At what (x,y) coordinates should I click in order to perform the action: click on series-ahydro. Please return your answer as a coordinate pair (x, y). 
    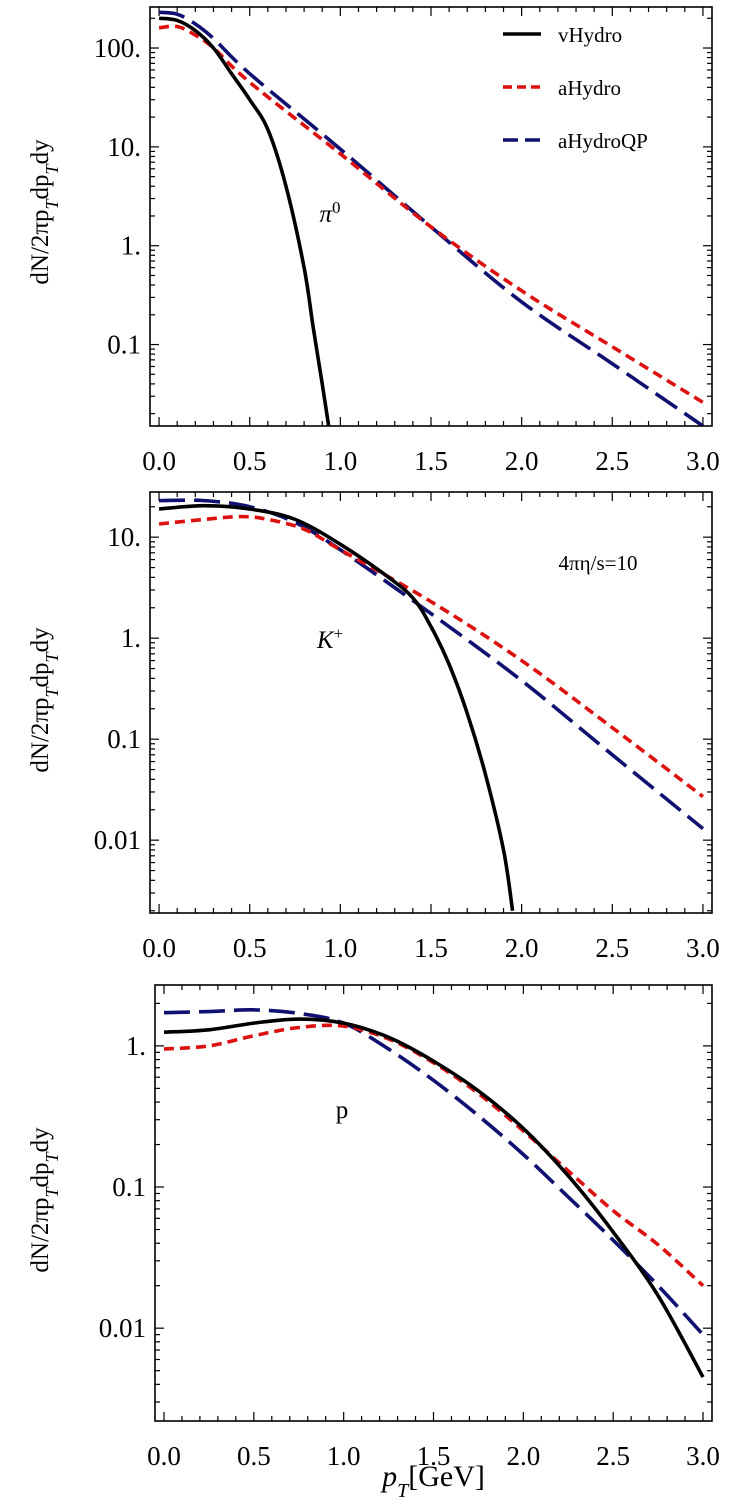
    Looking at the image, I should click on (431, 656).